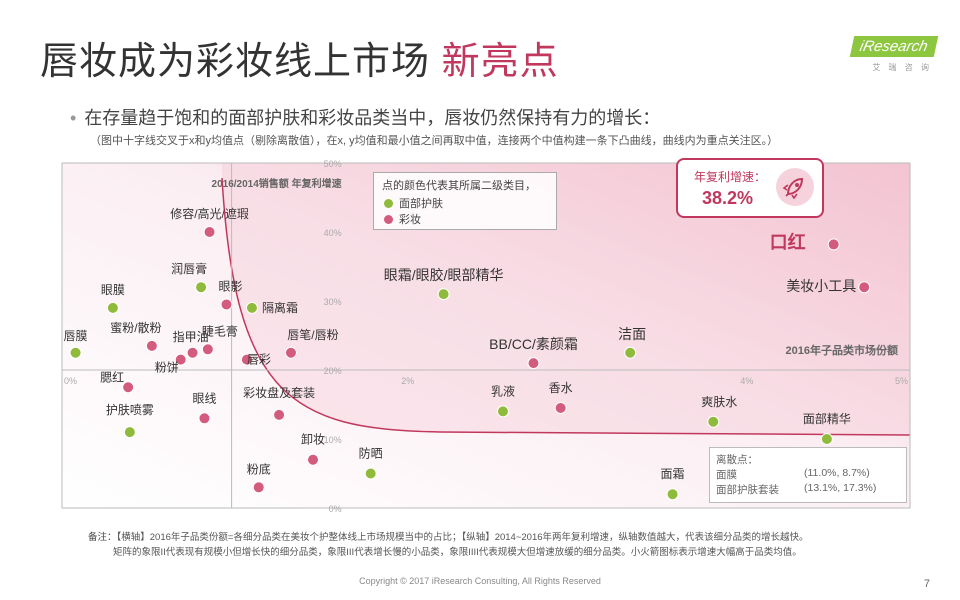 The width and height of the screenshot is (960, 600). Describe the element at coordinates (632, 334) in the screenshot. I see `data-label: 洁面` at that location.